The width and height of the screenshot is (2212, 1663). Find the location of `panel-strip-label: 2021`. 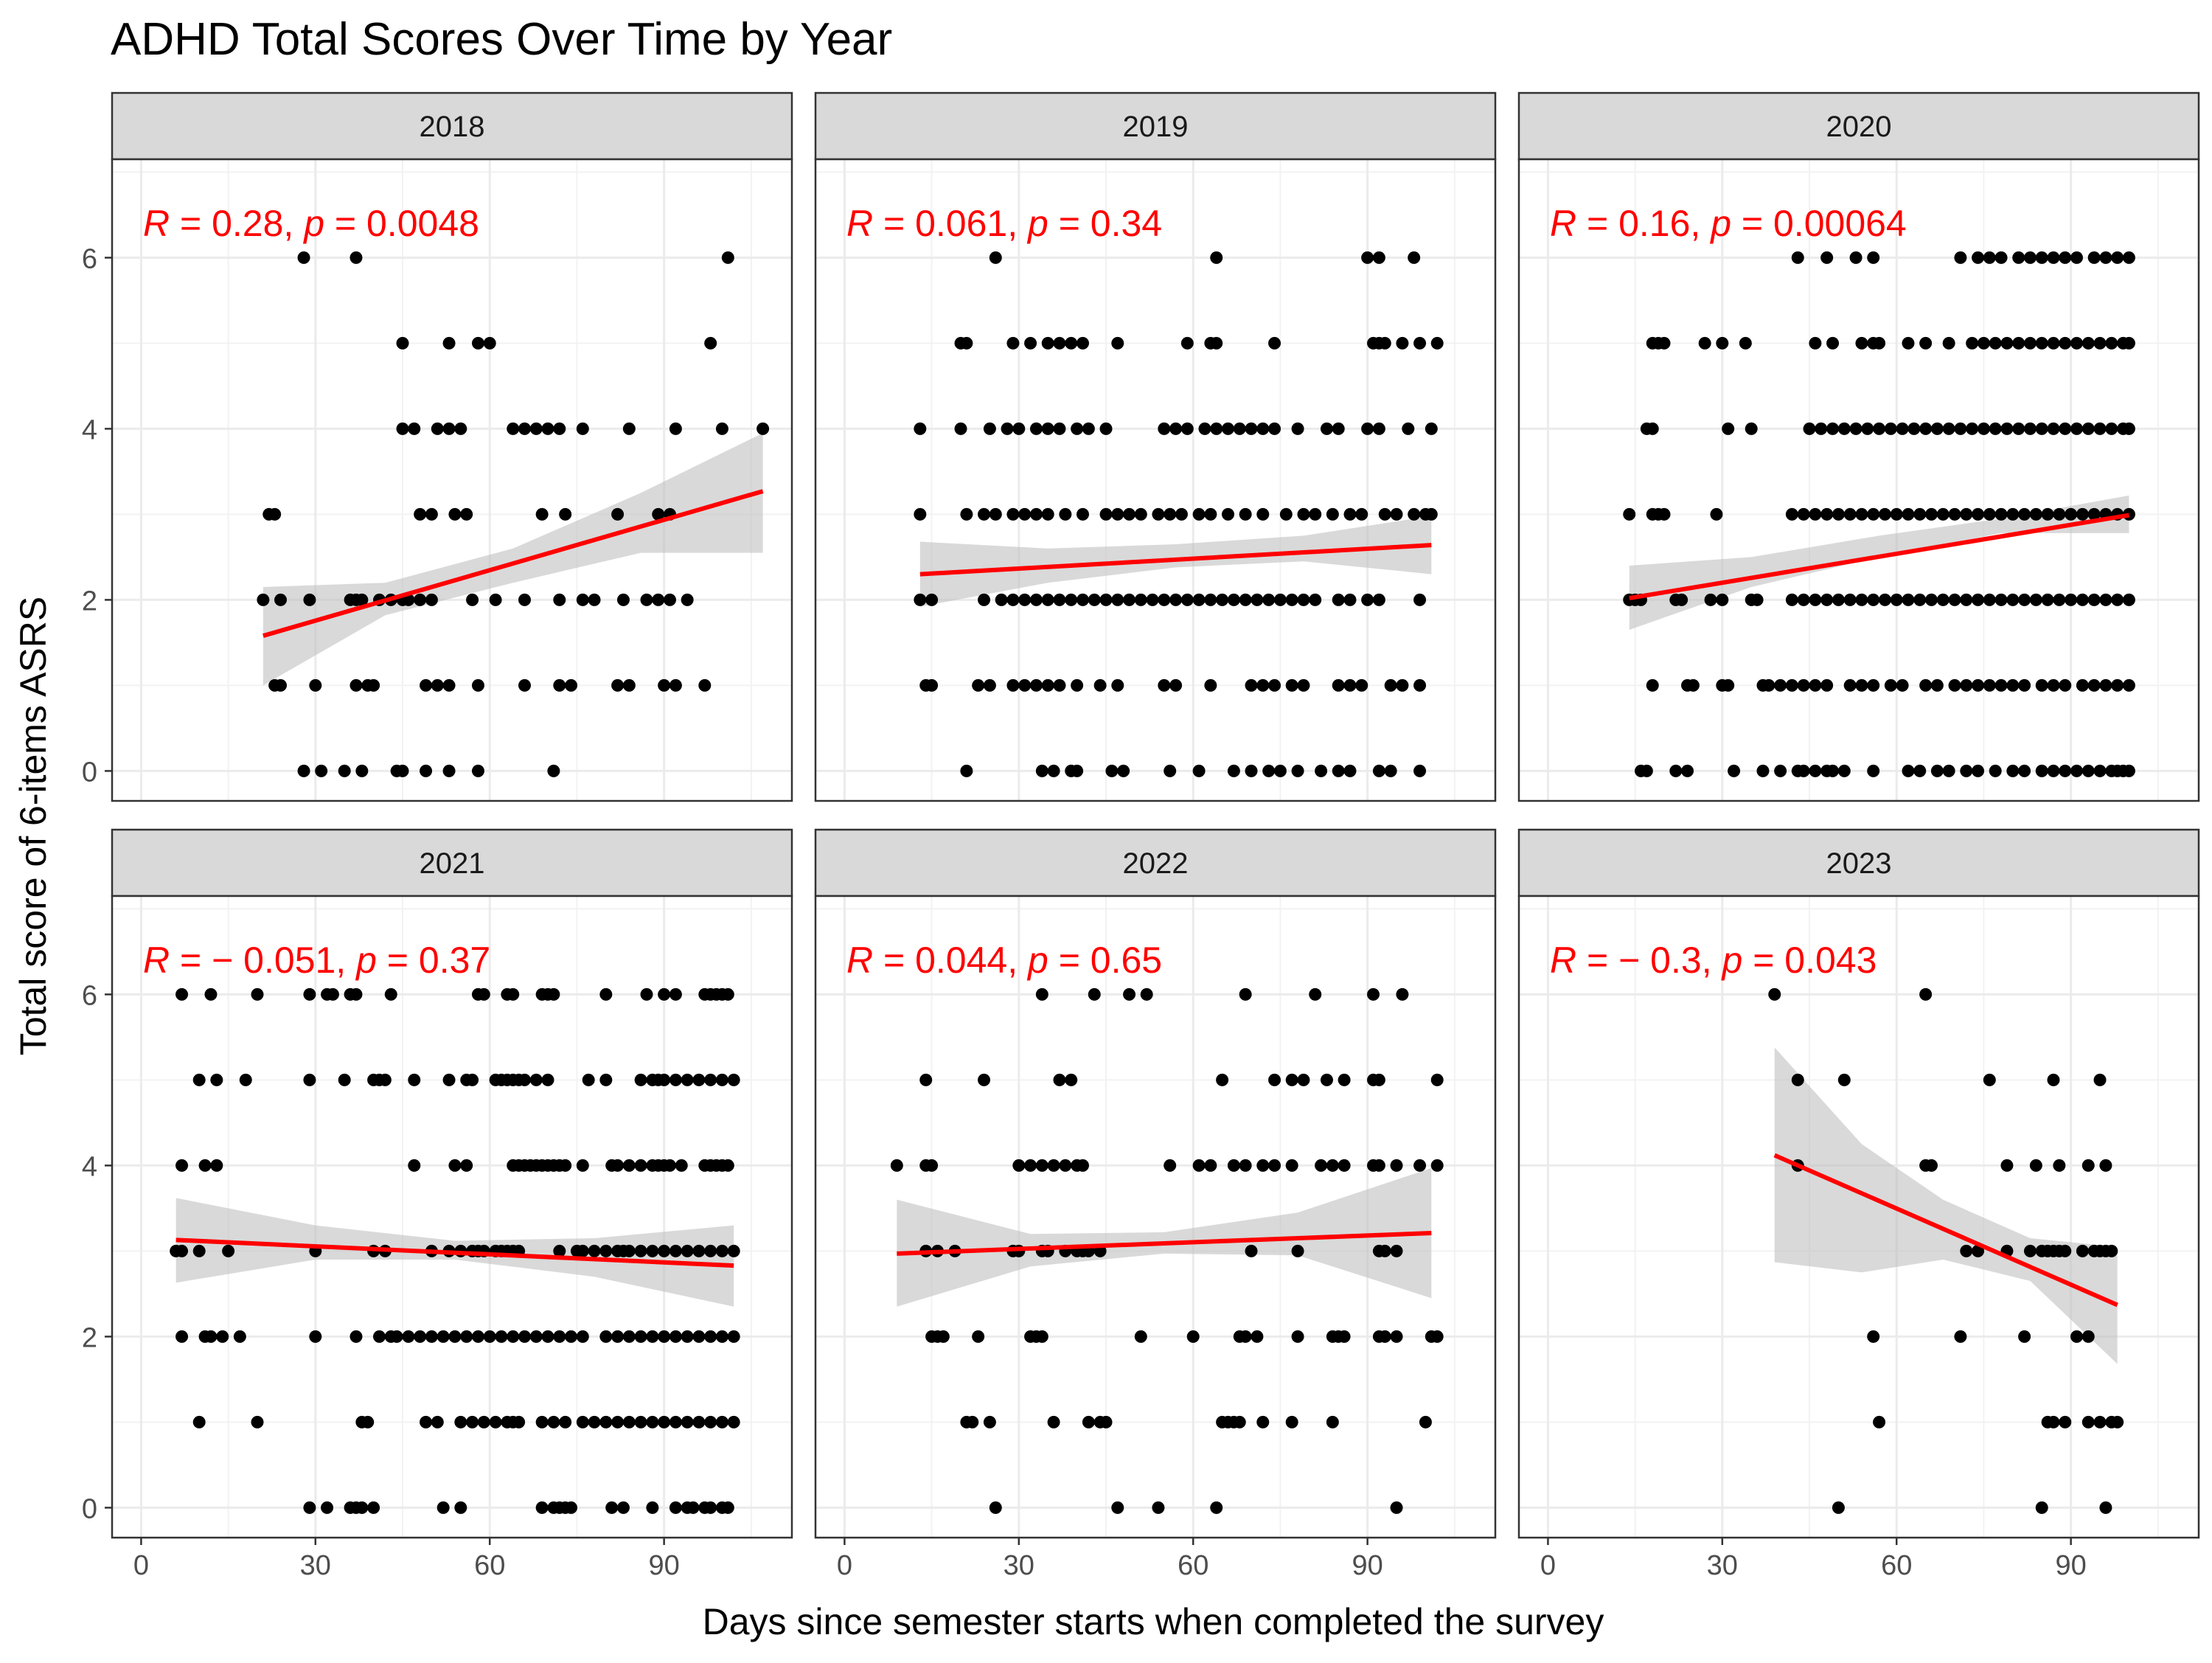

panel-strip-label: 2021 is located at coordinates (452, 863).